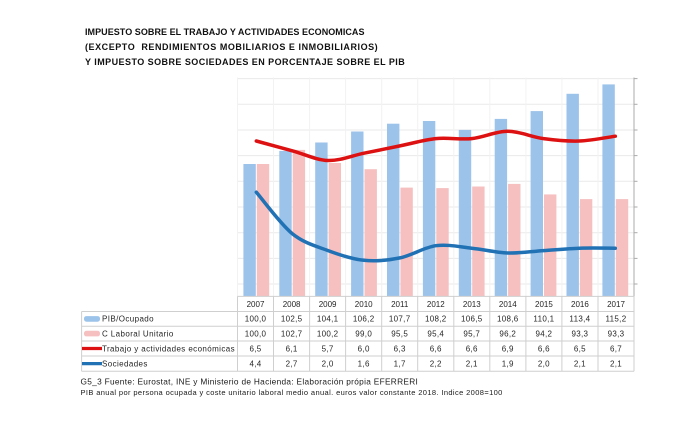 Image resolution: width=700 pixels, height=429 pixels. Describe the element at coordinates (328, 333) in the screenshot. I see `svg-text: 100,2` at that location.